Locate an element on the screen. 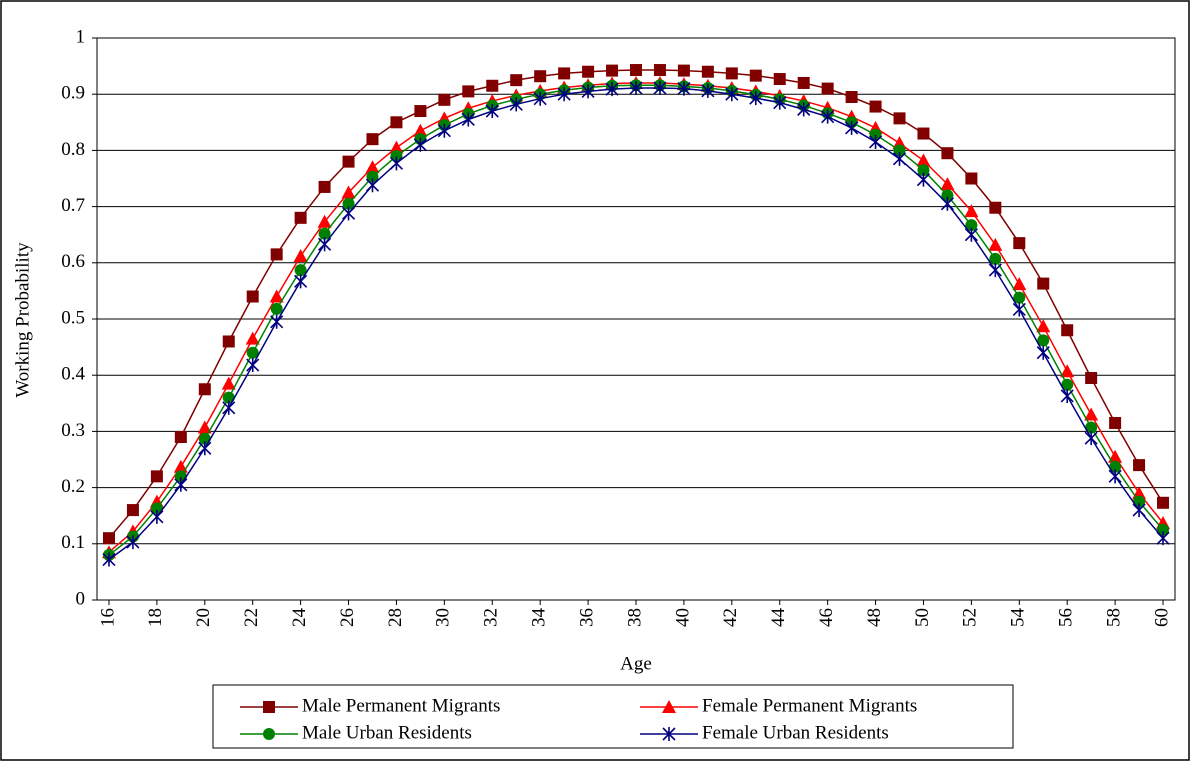  x-tick-label: 18 is located at coordinates (155, 617).